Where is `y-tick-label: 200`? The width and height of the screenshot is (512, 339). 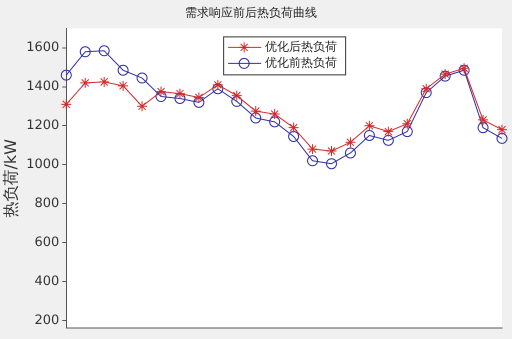 y-tick-label: 200 is located at coordinates (47, 320).